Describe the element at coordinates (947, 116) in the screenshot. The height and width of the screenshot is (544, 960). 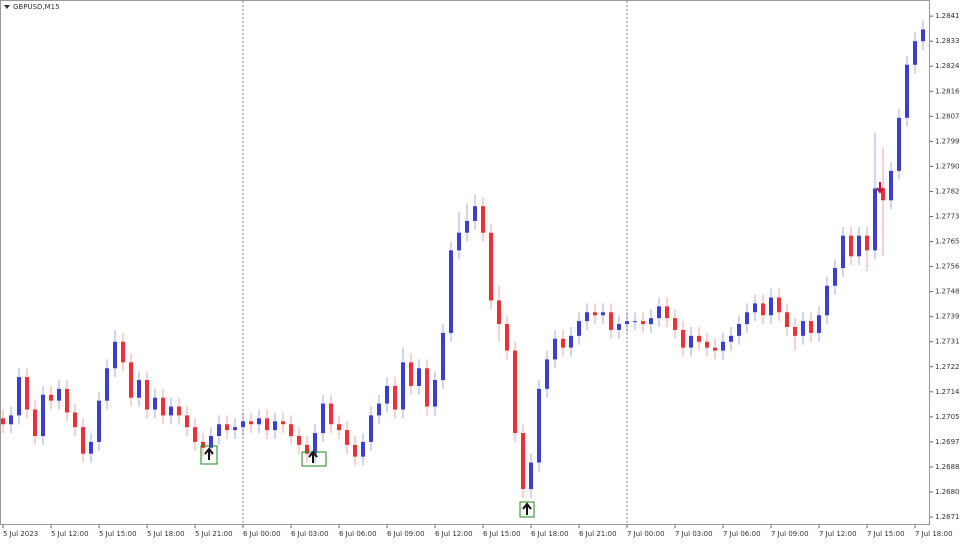
I see `y-tick-label: 1.28075` at that location.